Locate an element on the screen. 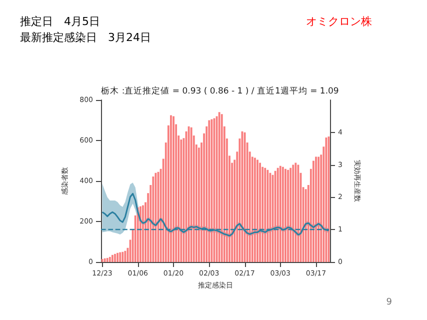 The width and height of the screenshot is (427, 320). text: 9 is located at coordinates (389, 303).